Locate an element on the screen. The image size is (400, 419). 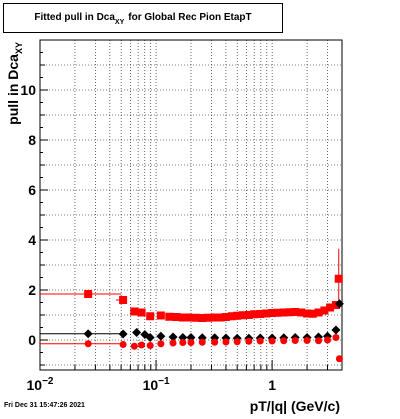
data-points is located at coordinates (213, 318).